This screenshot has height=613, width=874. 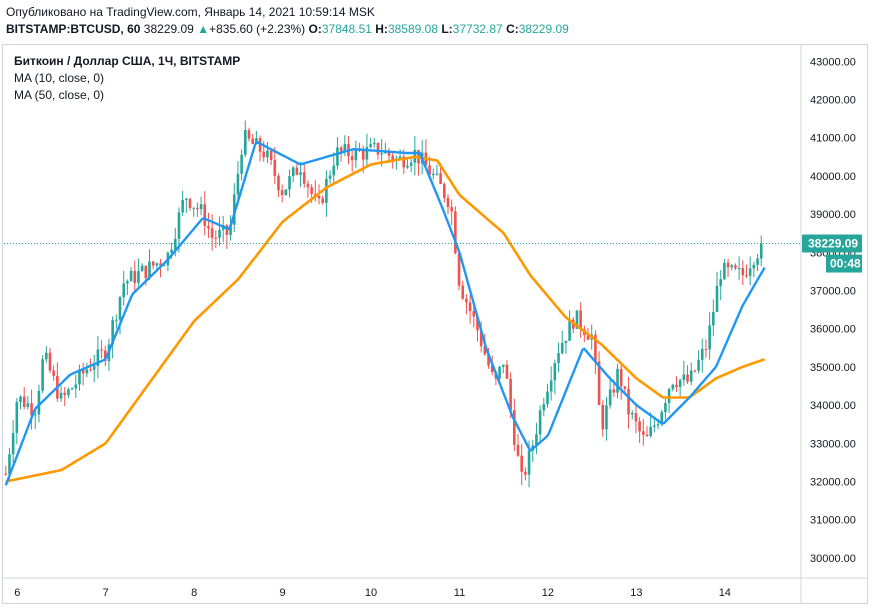 I want to click on last-price-label-box, so click(x=832, y=243).